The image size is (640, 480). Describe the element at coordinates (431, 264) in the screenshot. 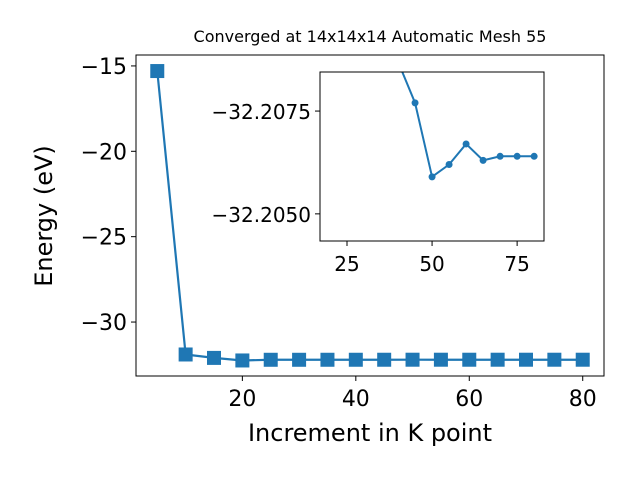

I see `x-tick-label: 50` at that location.